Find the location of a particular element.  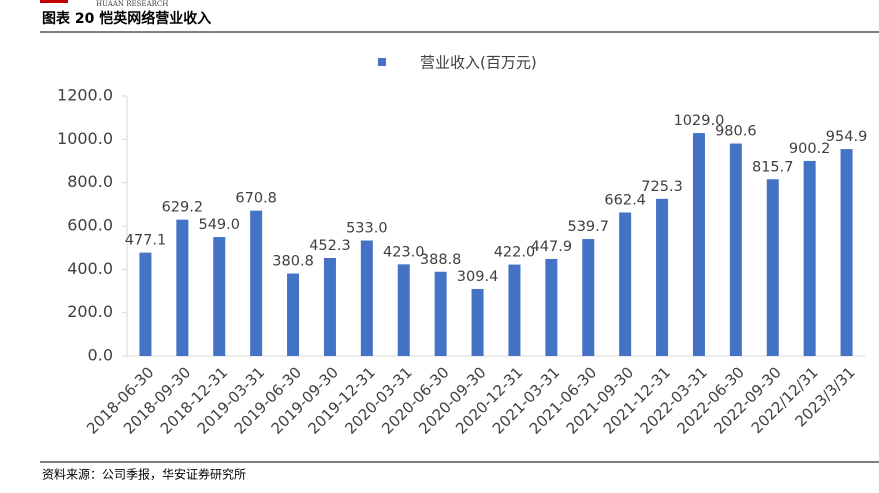

y-tick-label: 1000.0 is located at coordinates (85, 138).